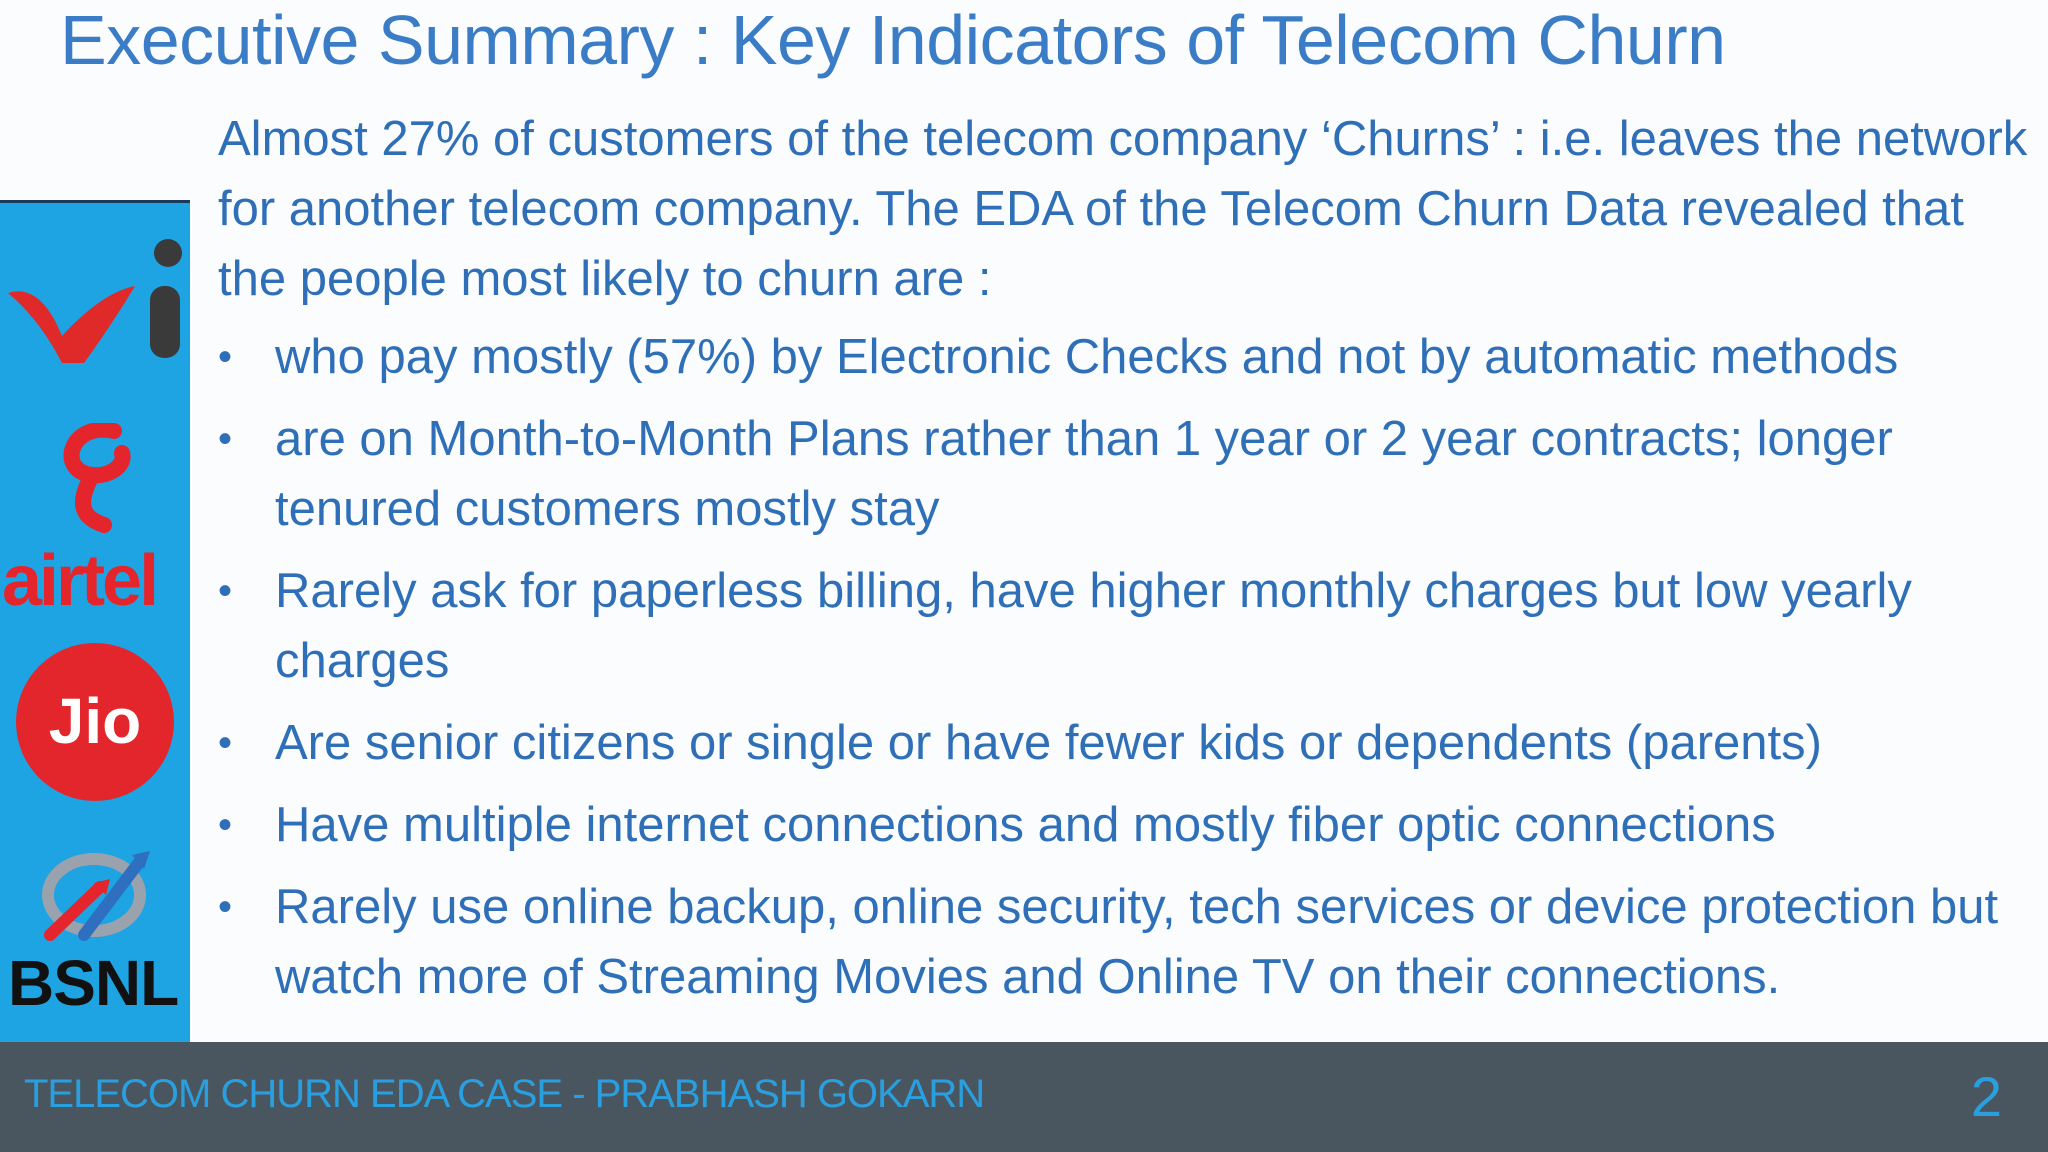 The image size is (2048, 1152). Describe the element at coordinates (1986, 1096) in the screenshot. I see `page-number: 2` at that location.